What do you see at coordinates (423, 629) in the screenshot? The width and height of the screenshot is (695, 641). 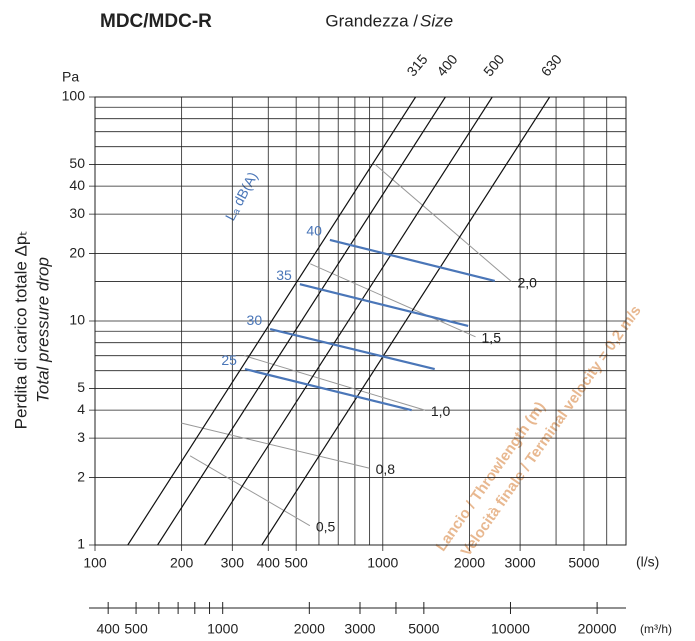 I see `x2-tick-label: 5000` at bounding box center [423, 629].